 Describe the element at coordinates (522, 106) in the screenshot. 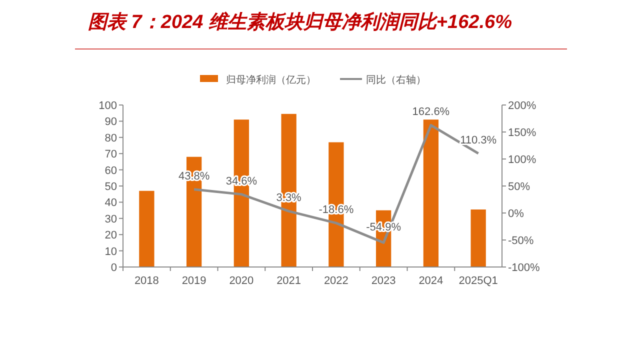

I see `y2-tick-label: 200%` at that location.